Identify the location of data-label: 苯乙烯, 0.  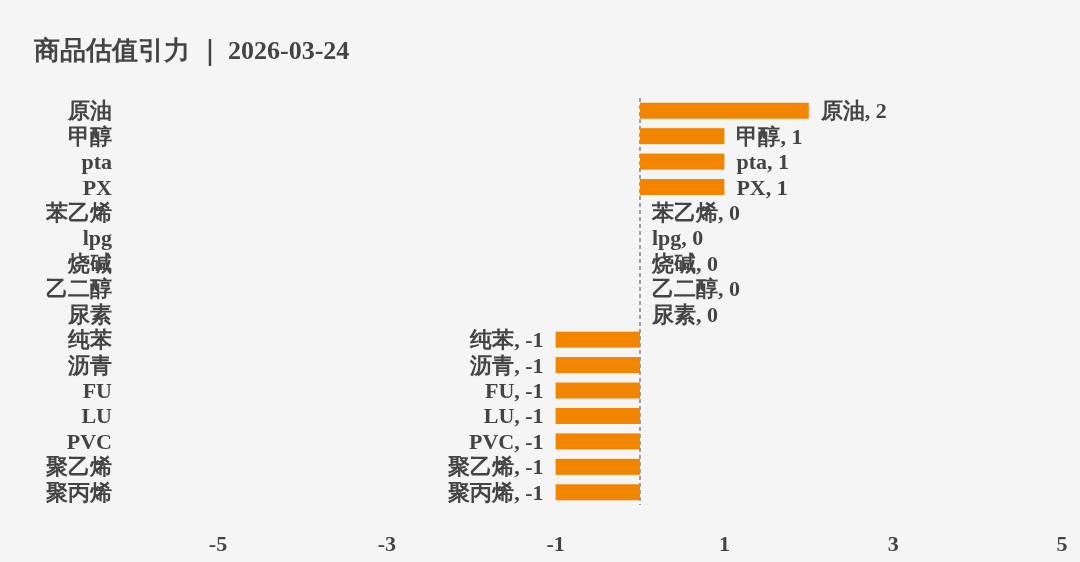
(695, 212).